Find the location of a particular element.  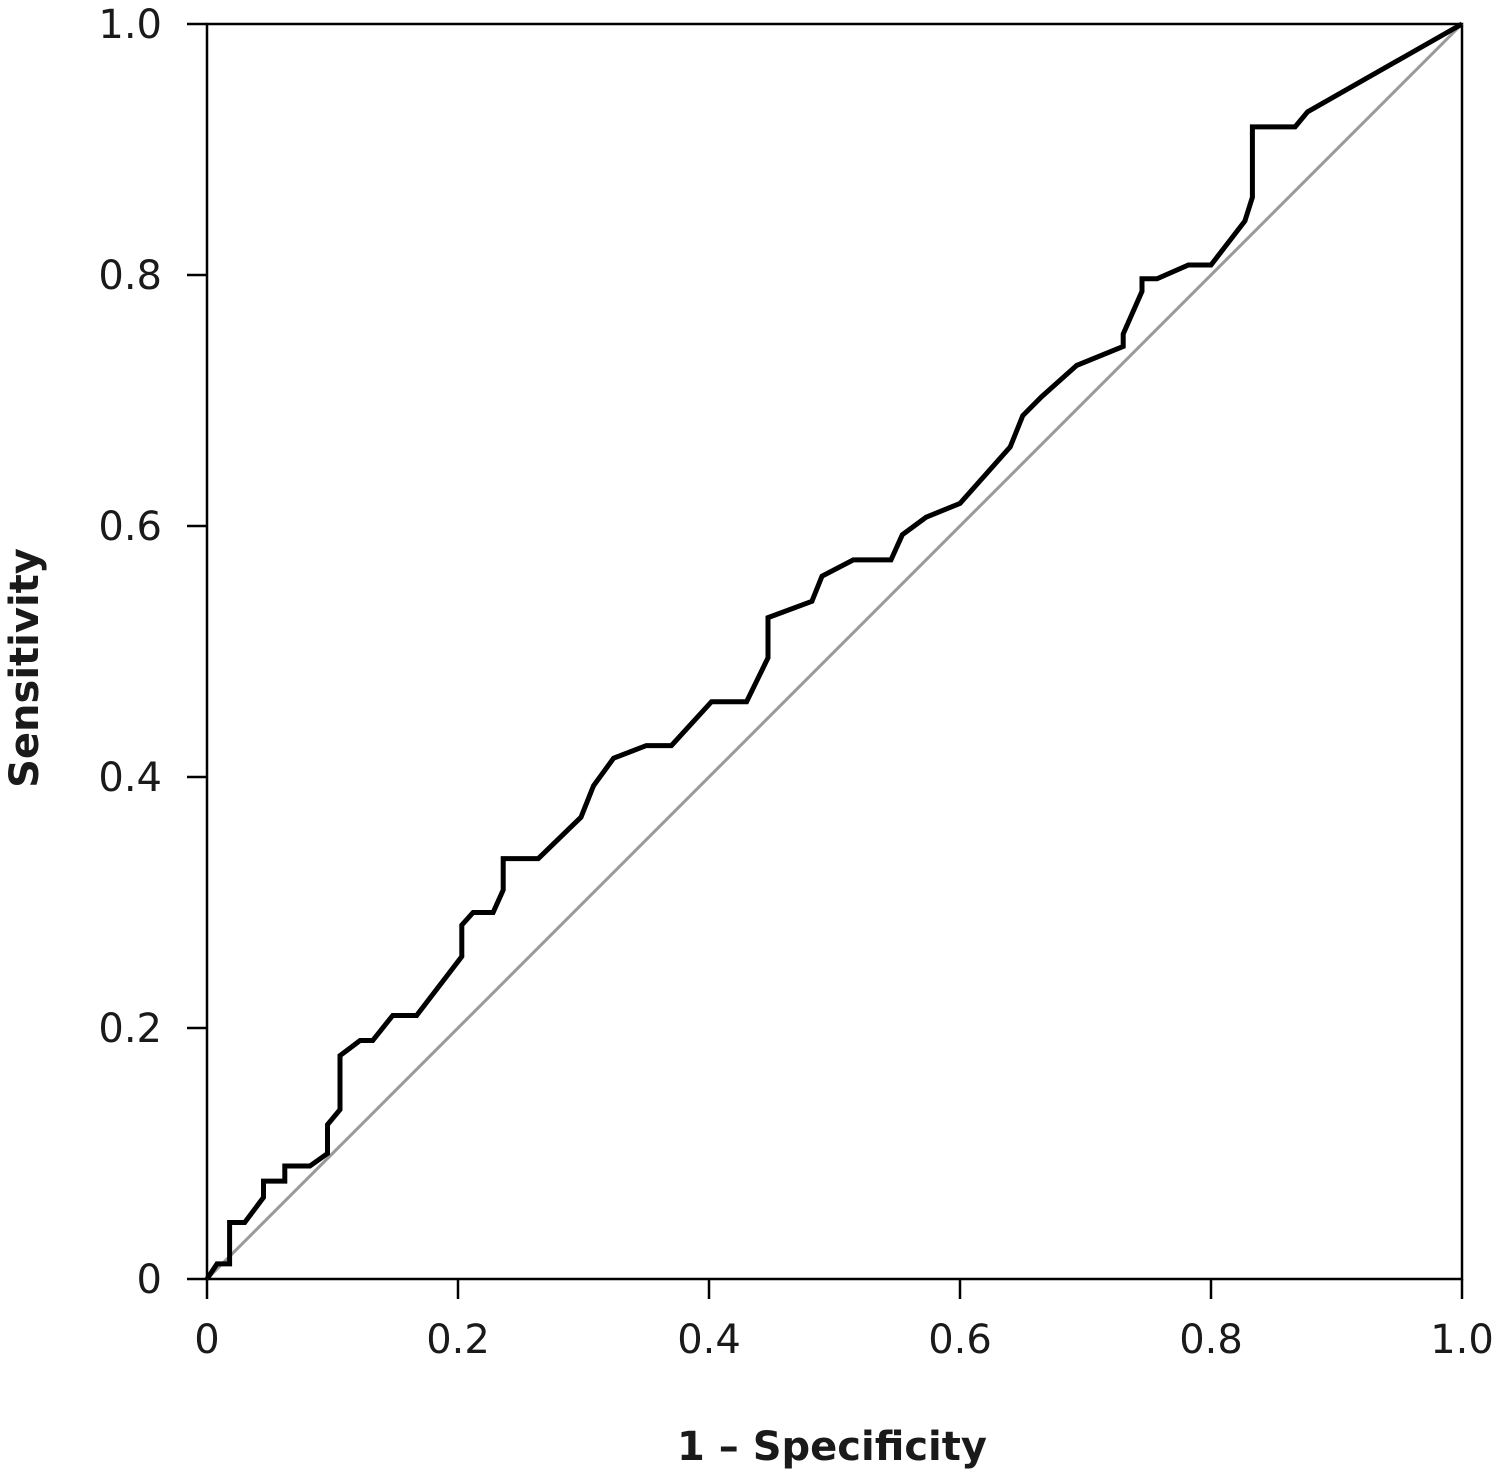

x-axis: 0 0.2 0.4 0.6 0.8 1.0 is located at coordinates (844, 1321).